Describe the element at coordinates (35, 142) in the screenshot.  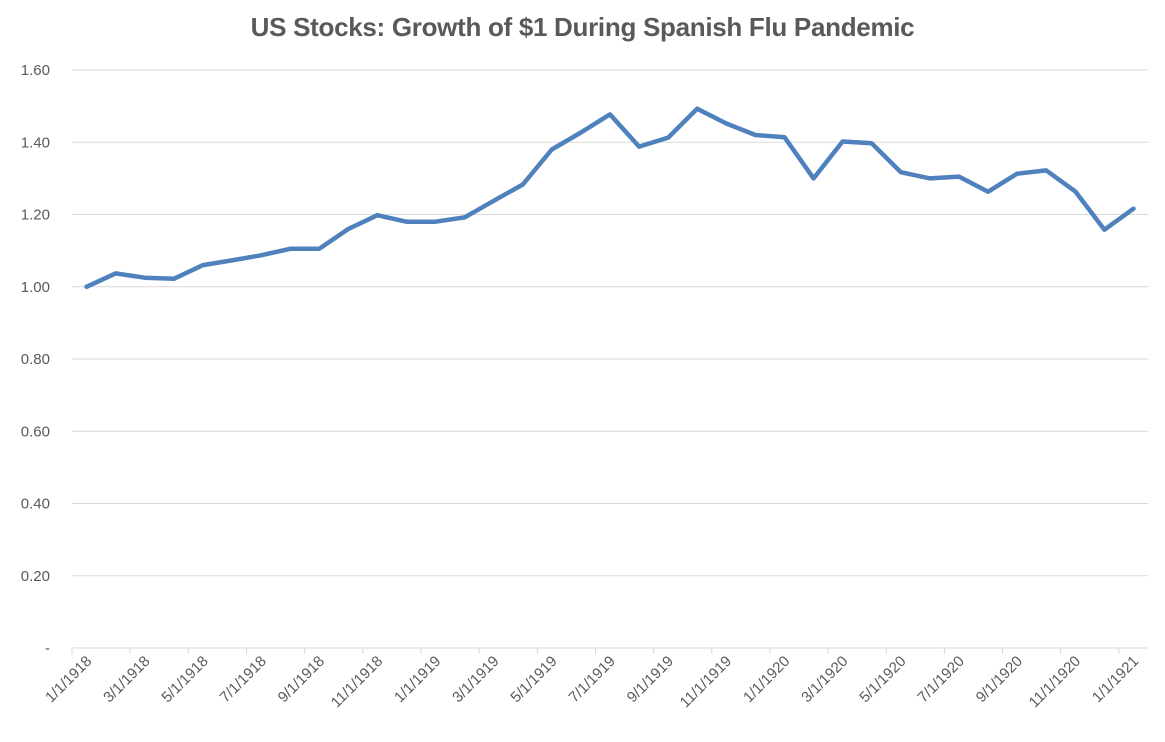
I see `y-tick-label: 1.40` at that location.